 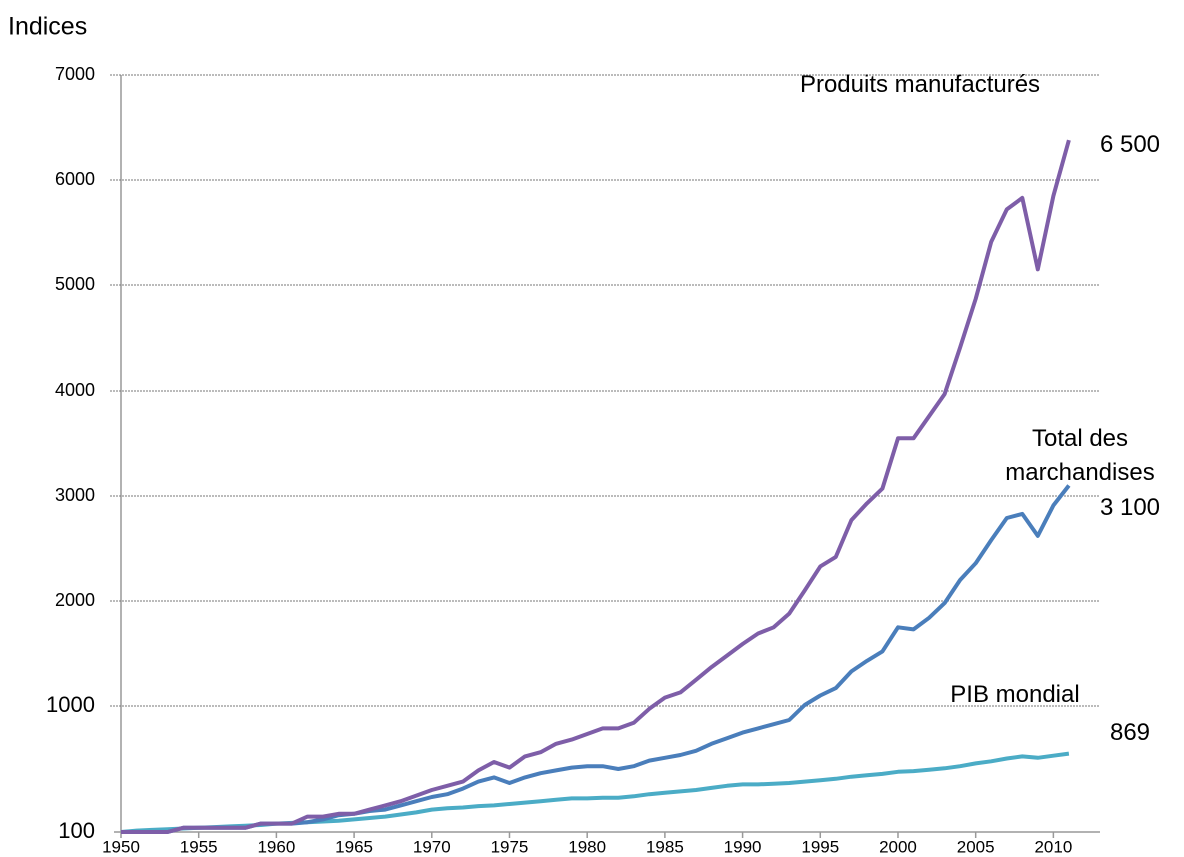 What do you see at coordinates (1130, 732) in the screenshot?
I see `end-label: 869` at bounding box center [1130, 732].